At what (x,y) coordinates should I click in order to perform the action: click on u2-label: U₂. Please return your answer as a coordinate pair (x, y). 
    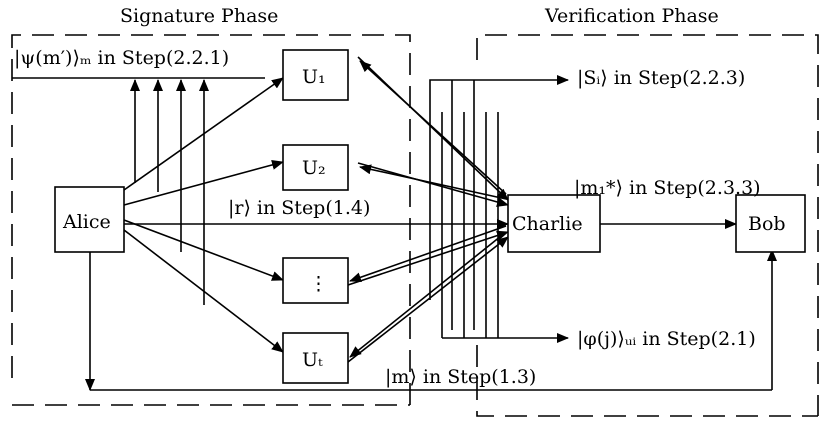
    Looking at the image, I should click on (314, 168).